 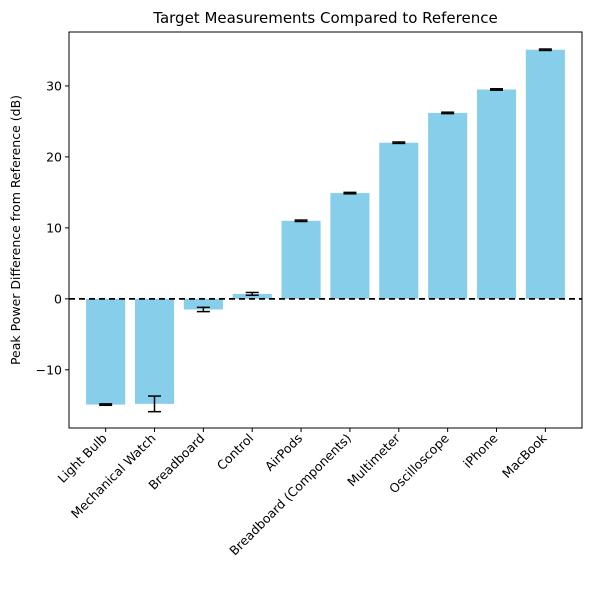 What do you see at coordinates (283, 452) in the screenshot?
I see `x-tick-label: AirPods` at bounding box center [283, 452].